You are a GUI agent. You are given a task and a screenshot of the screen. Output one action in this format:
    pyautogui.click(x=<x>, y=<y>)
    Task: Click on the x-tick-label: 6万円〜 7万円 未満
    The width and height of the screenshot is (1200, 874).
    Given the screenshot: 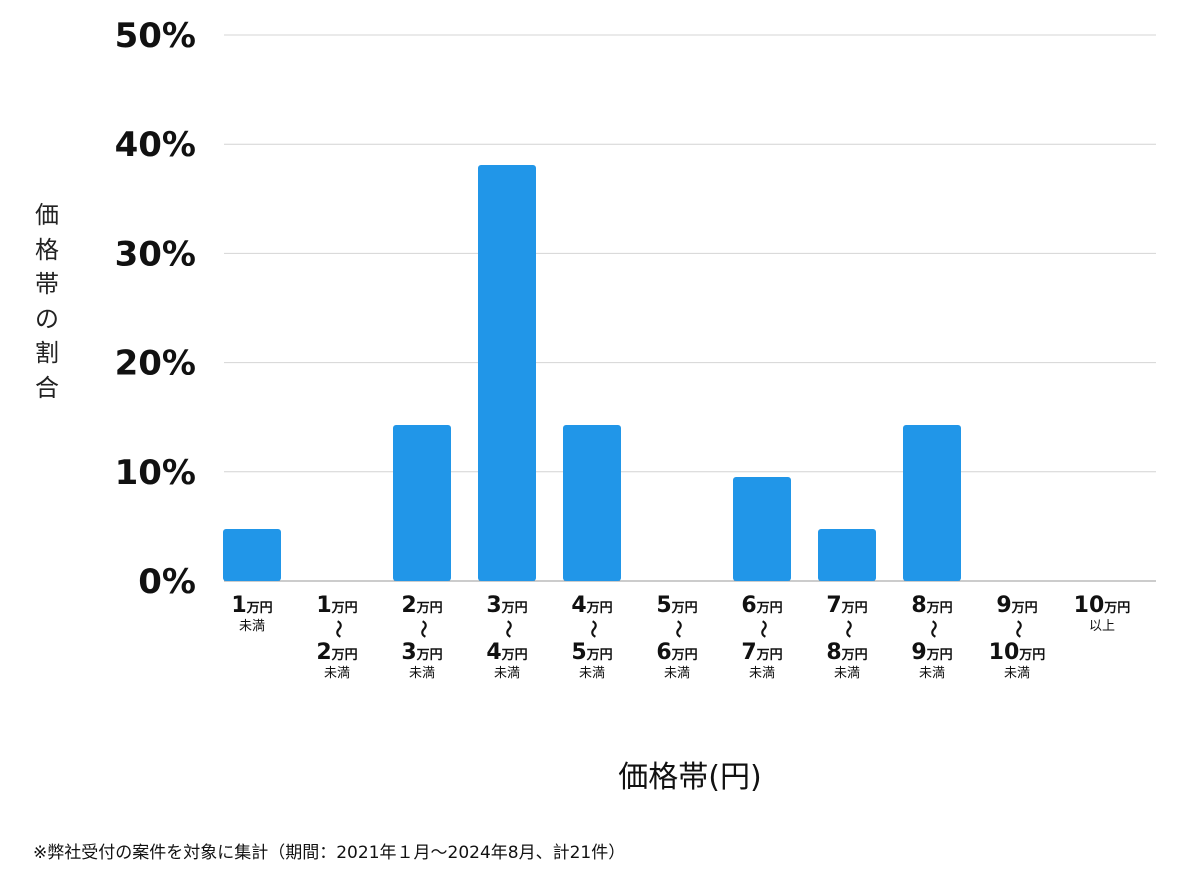 What is the action you would take?
    pyautogui.click(x=762, y=636)
    